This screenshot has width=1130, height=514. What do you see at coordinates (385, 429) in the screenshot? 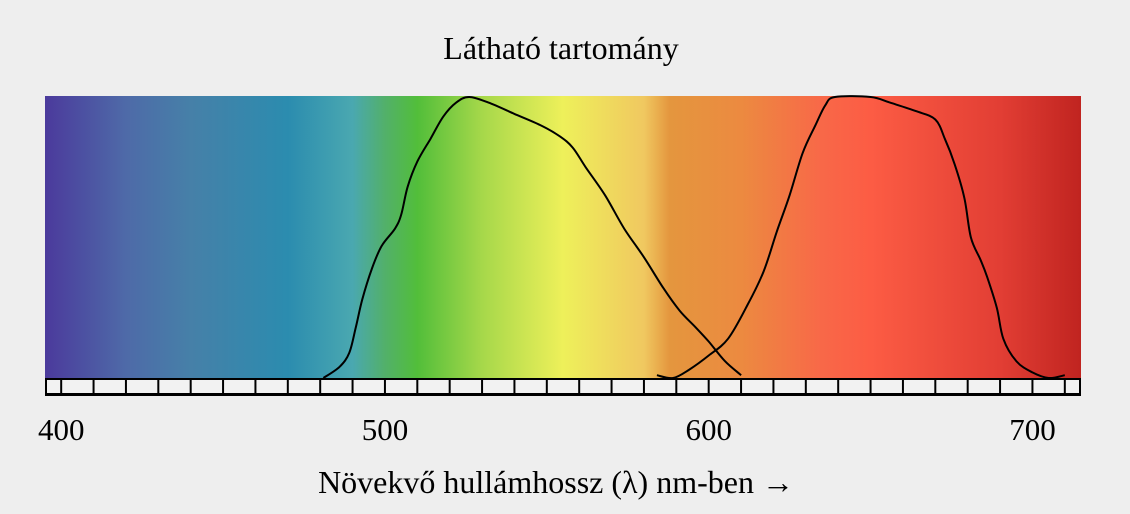
I see `axis-tick-label: 500` at bounding box center [385, 429].